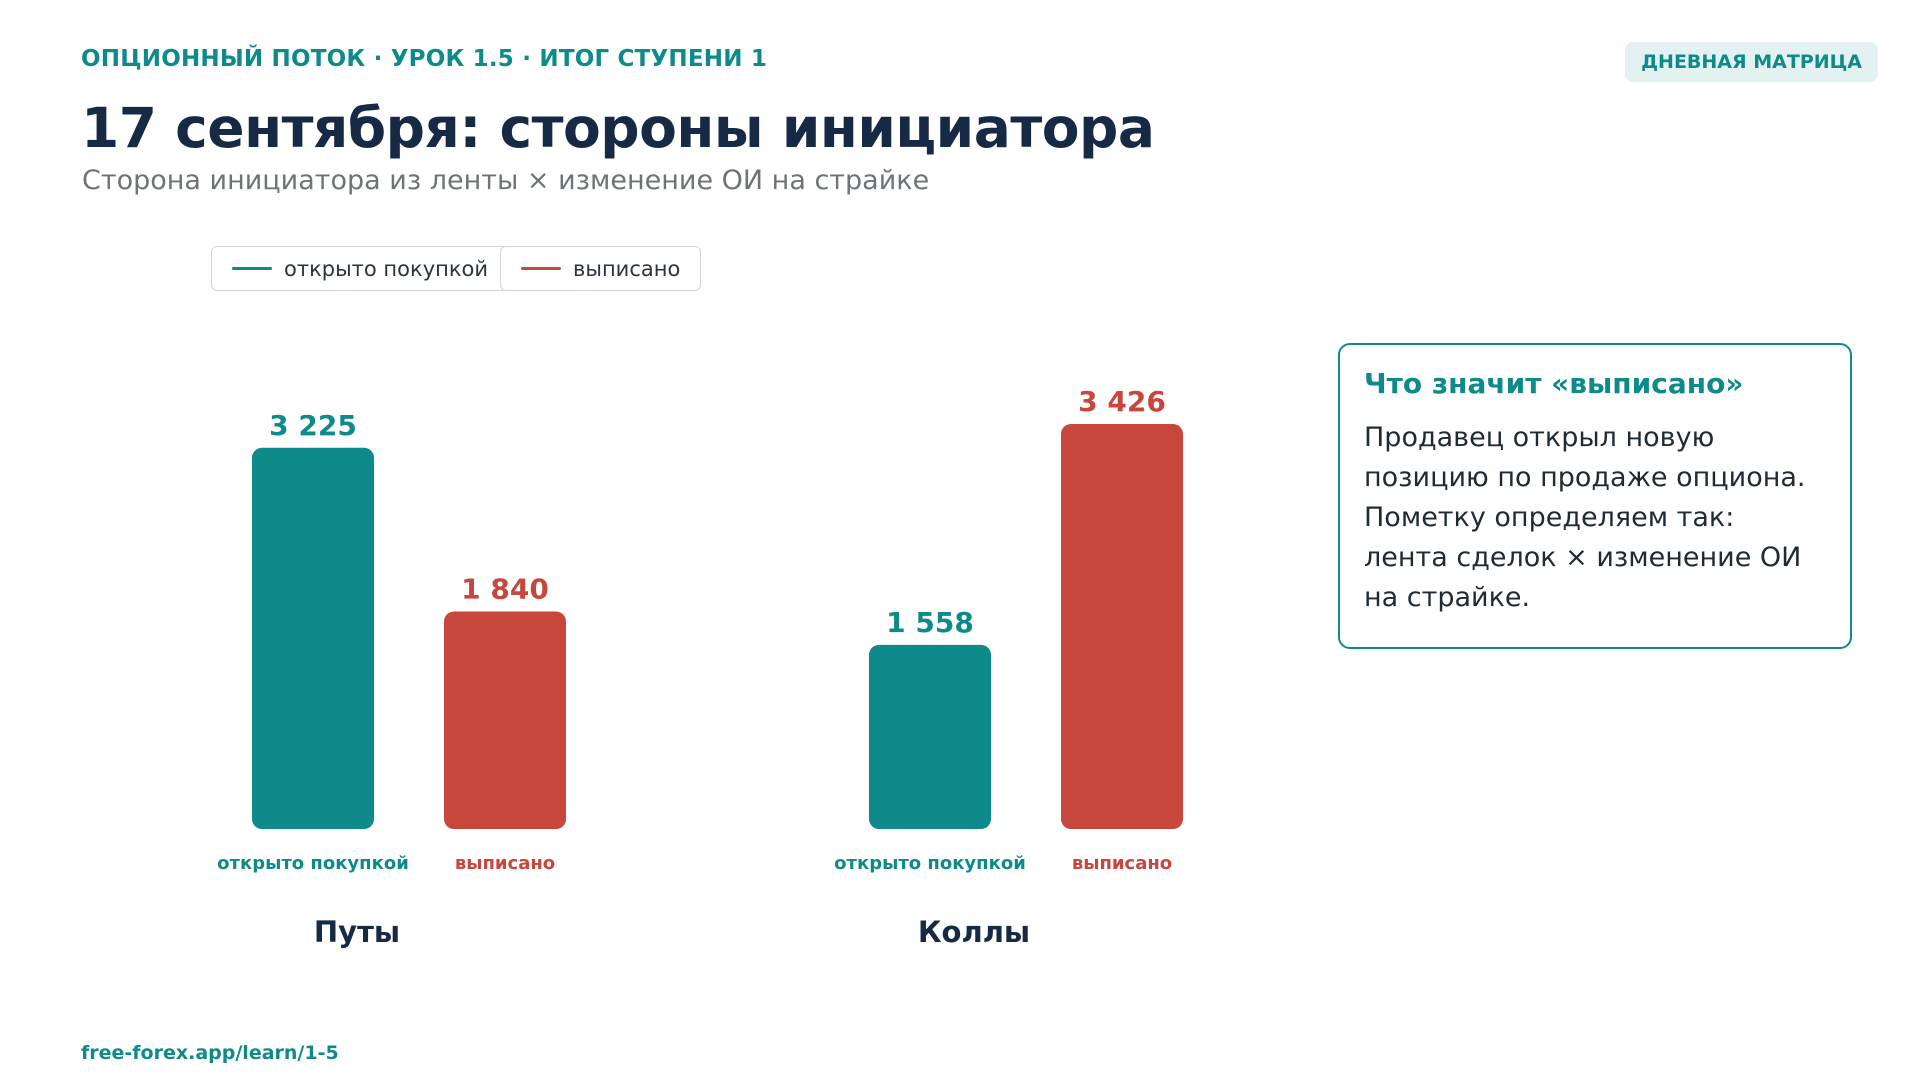 The height and width of the screenshot is (1080, 1920). I want to click on legend-label-written: выписано, so click(627, 268).